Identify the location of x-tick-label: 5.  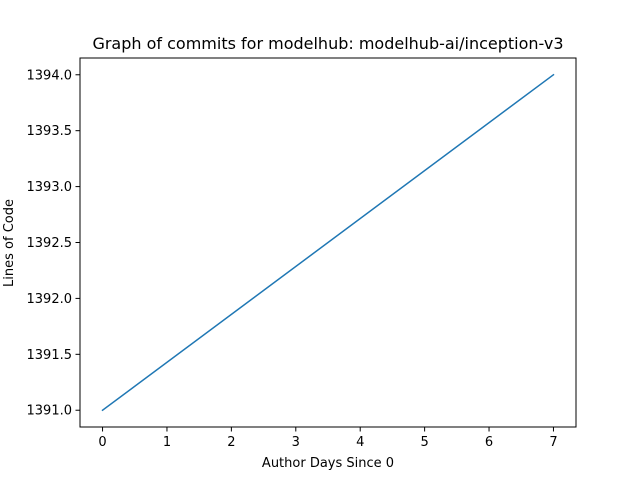
(424, 442).